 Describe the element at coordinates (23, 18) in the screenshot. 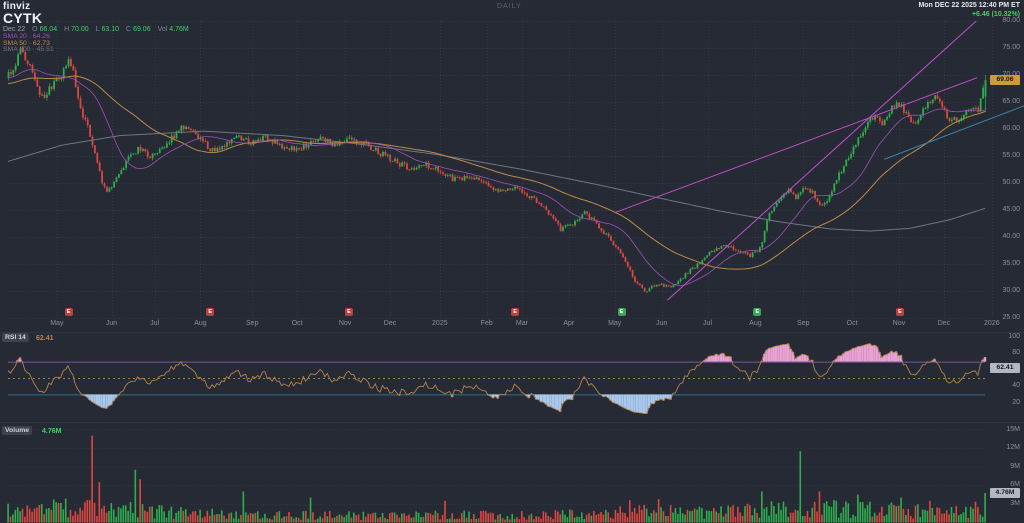

I see `ticker-symbol: CYTK` at that location.